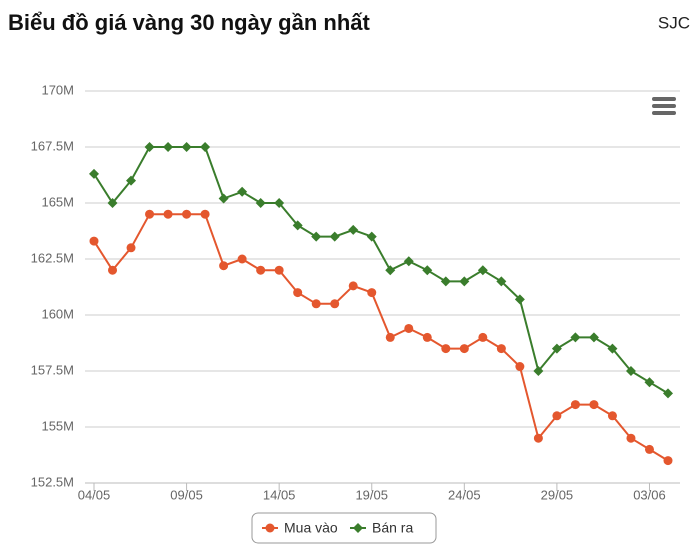  Describe the element at coordinates (279, 494) in the screenshot. I see `x-tick-label: 14/05` at that location.